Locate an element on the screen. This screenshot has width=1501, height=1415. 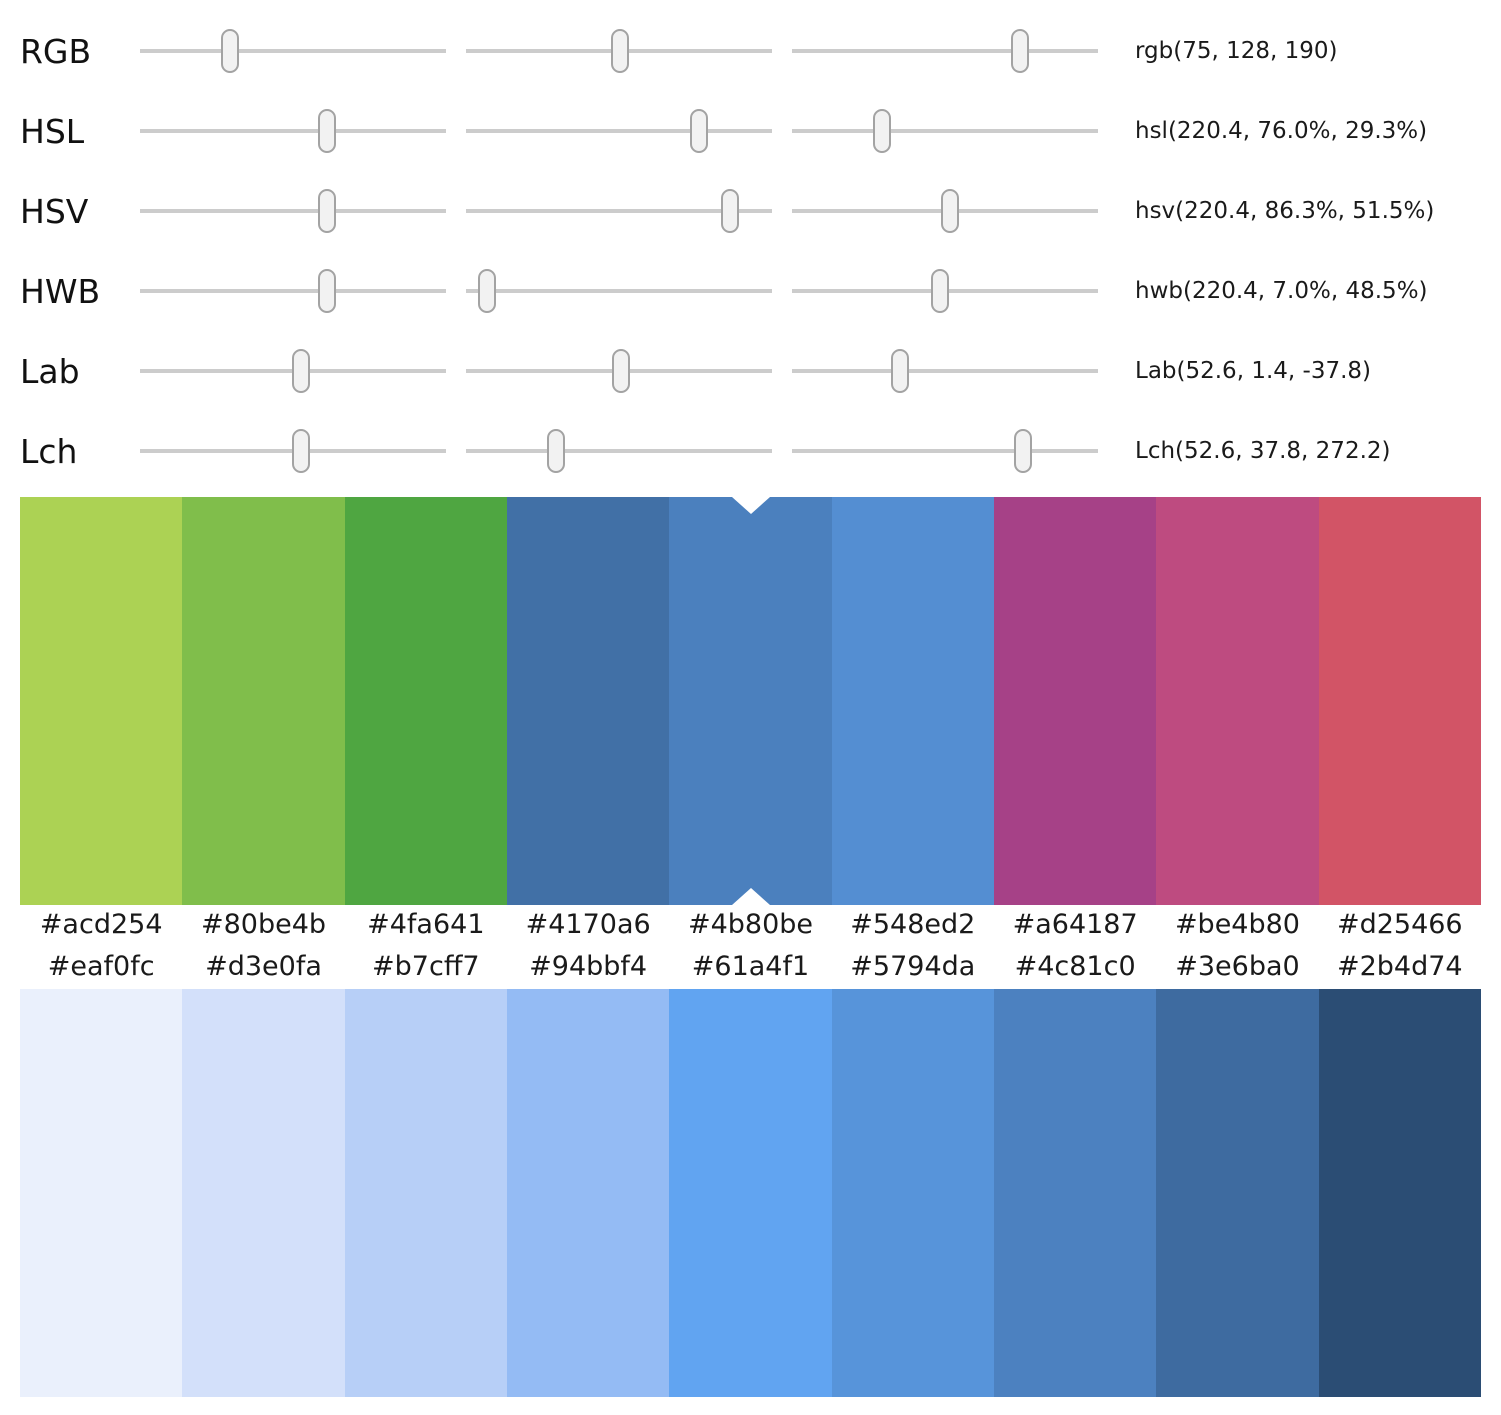
hsl-track-s is located at coordinates (619, 131).